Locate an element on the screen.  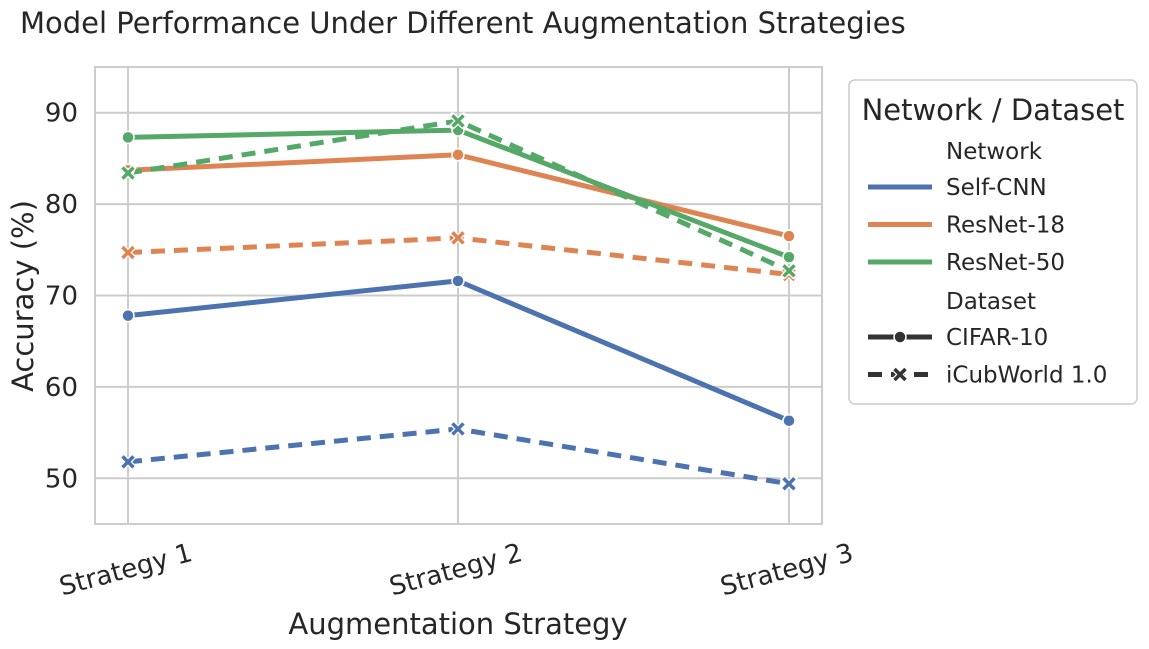
x-tick-label: Strategy 1 is located at coordinates (125, 570).